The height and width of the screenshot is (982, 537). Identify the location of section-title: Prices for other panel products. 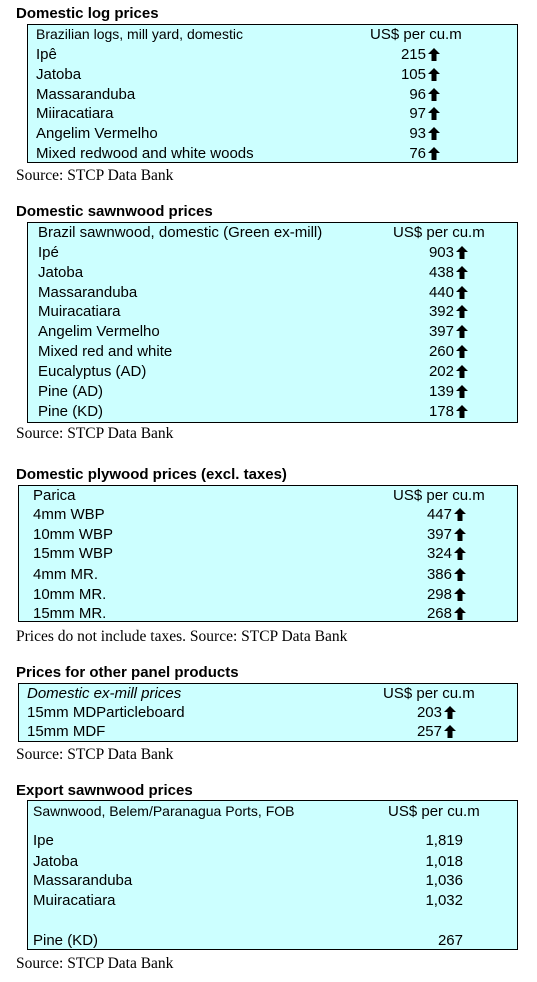
(127, 672).